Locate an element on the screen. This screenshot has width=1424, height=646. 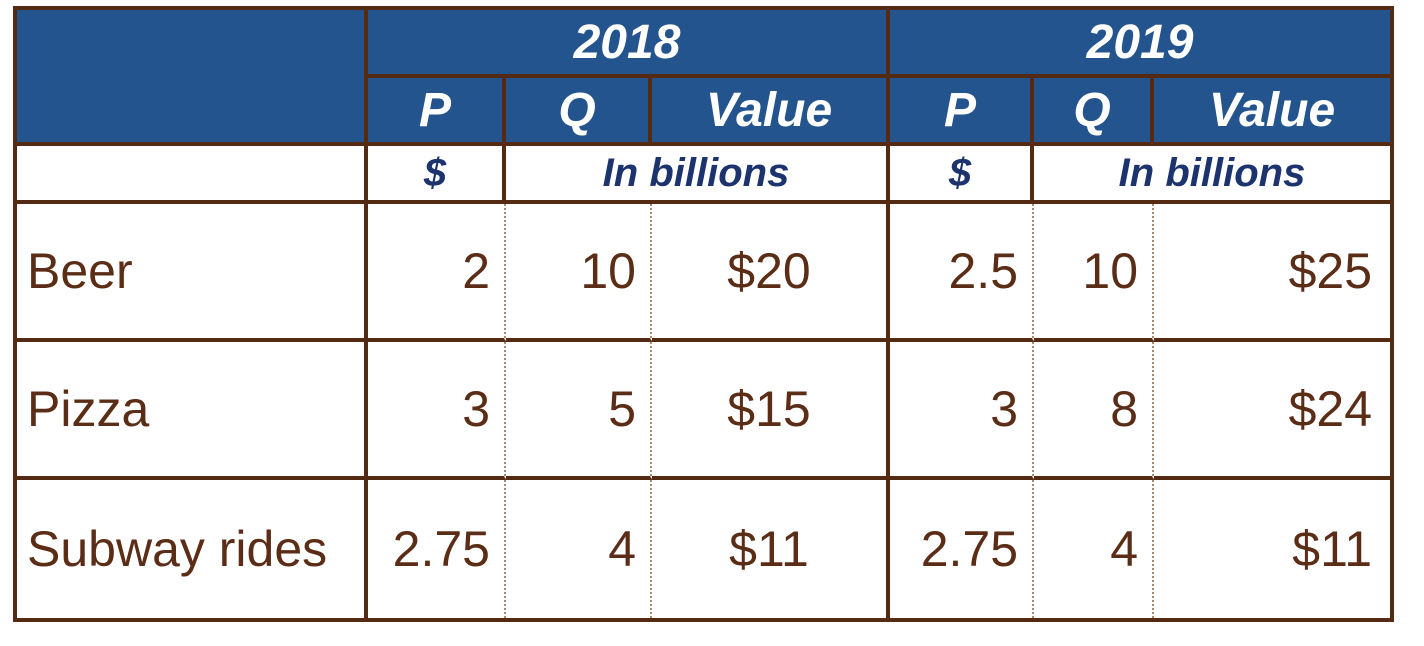
col-header-q-2019: Q is located at coordinates (1094, 112).